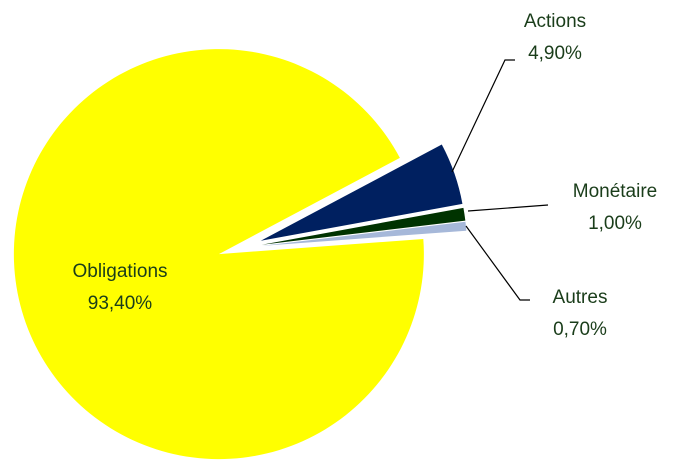 This screenshot has height=463, width=675. I want to click on slice-label: Obligations, so click(119, 271).